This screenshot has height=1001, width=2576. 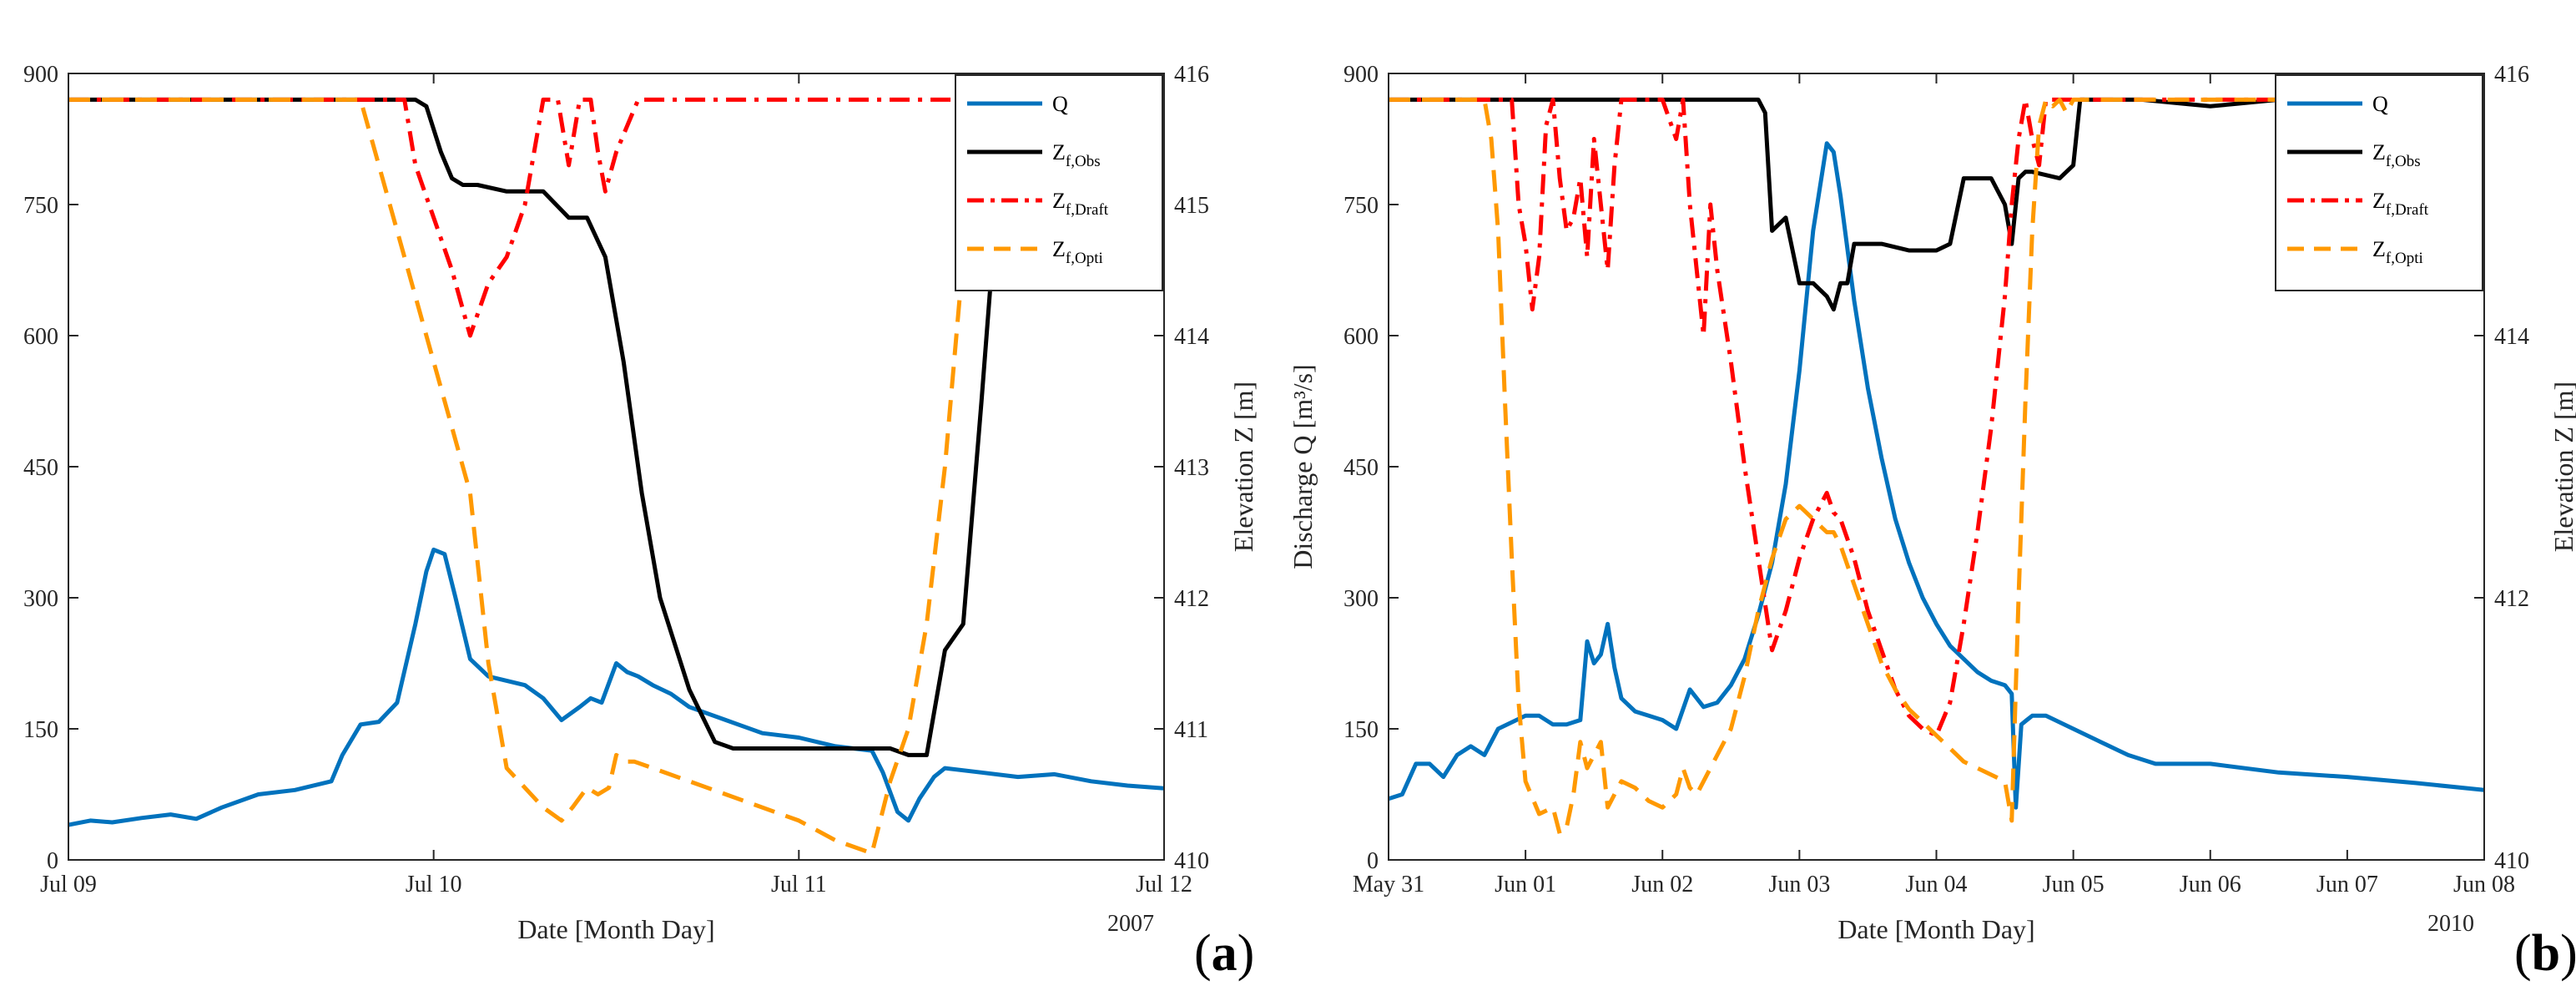 I want to click on year-label: 2007, so click(x=1130, y=924).